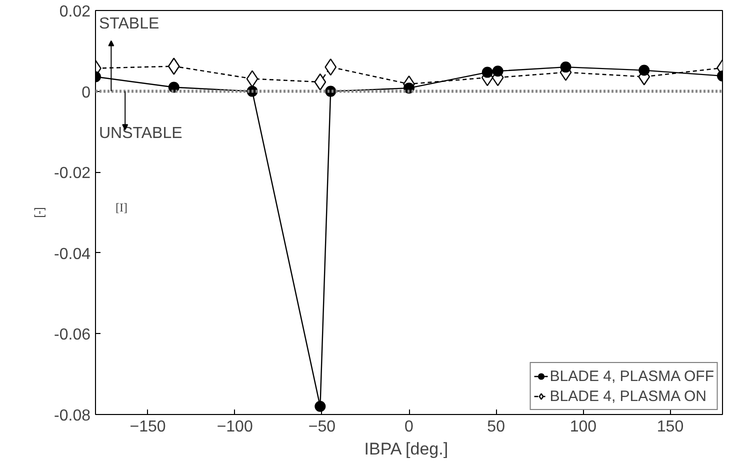 The width and height of the screenshot is (742, 461). What do you see at coordinates (129, 24) in the screenshot?
I see `annotation: STABLE` at bounding box center [129, 24].